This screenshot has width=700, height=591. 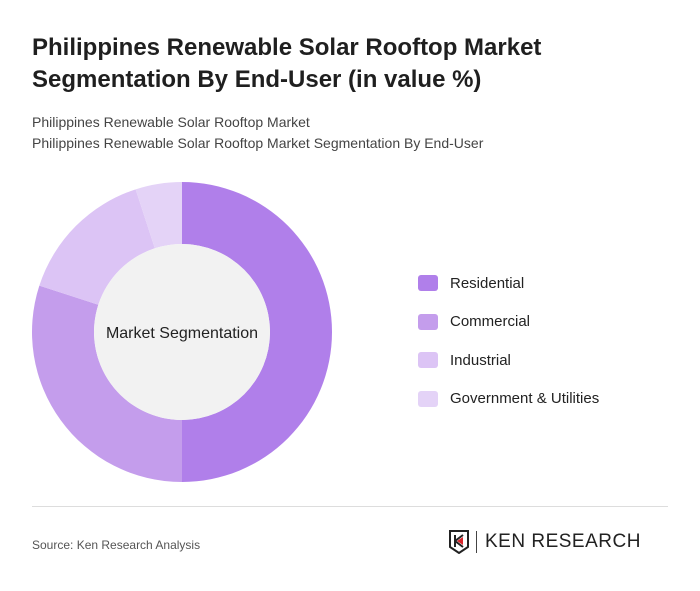 What do you see at coordinates (459, 542) in the screenshot?
I see `ken-logo-icon` at bounding box center [459, 542].